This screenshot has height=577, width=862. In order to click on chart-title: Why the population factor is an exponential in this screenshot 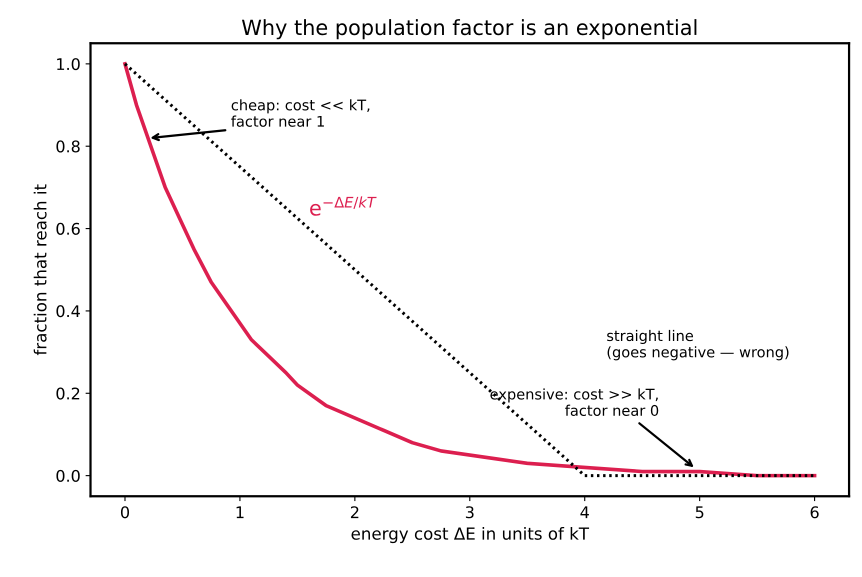, I will do `click(469, 29)`.